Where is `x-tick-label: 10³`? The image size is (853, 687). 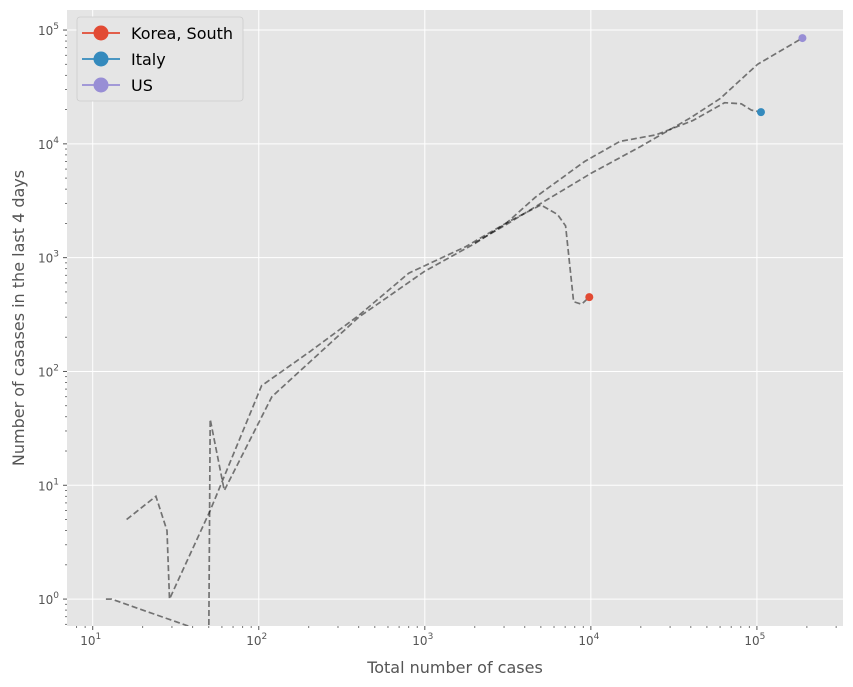
x-tick-label: 10³ is located at coordinates (422, 640).